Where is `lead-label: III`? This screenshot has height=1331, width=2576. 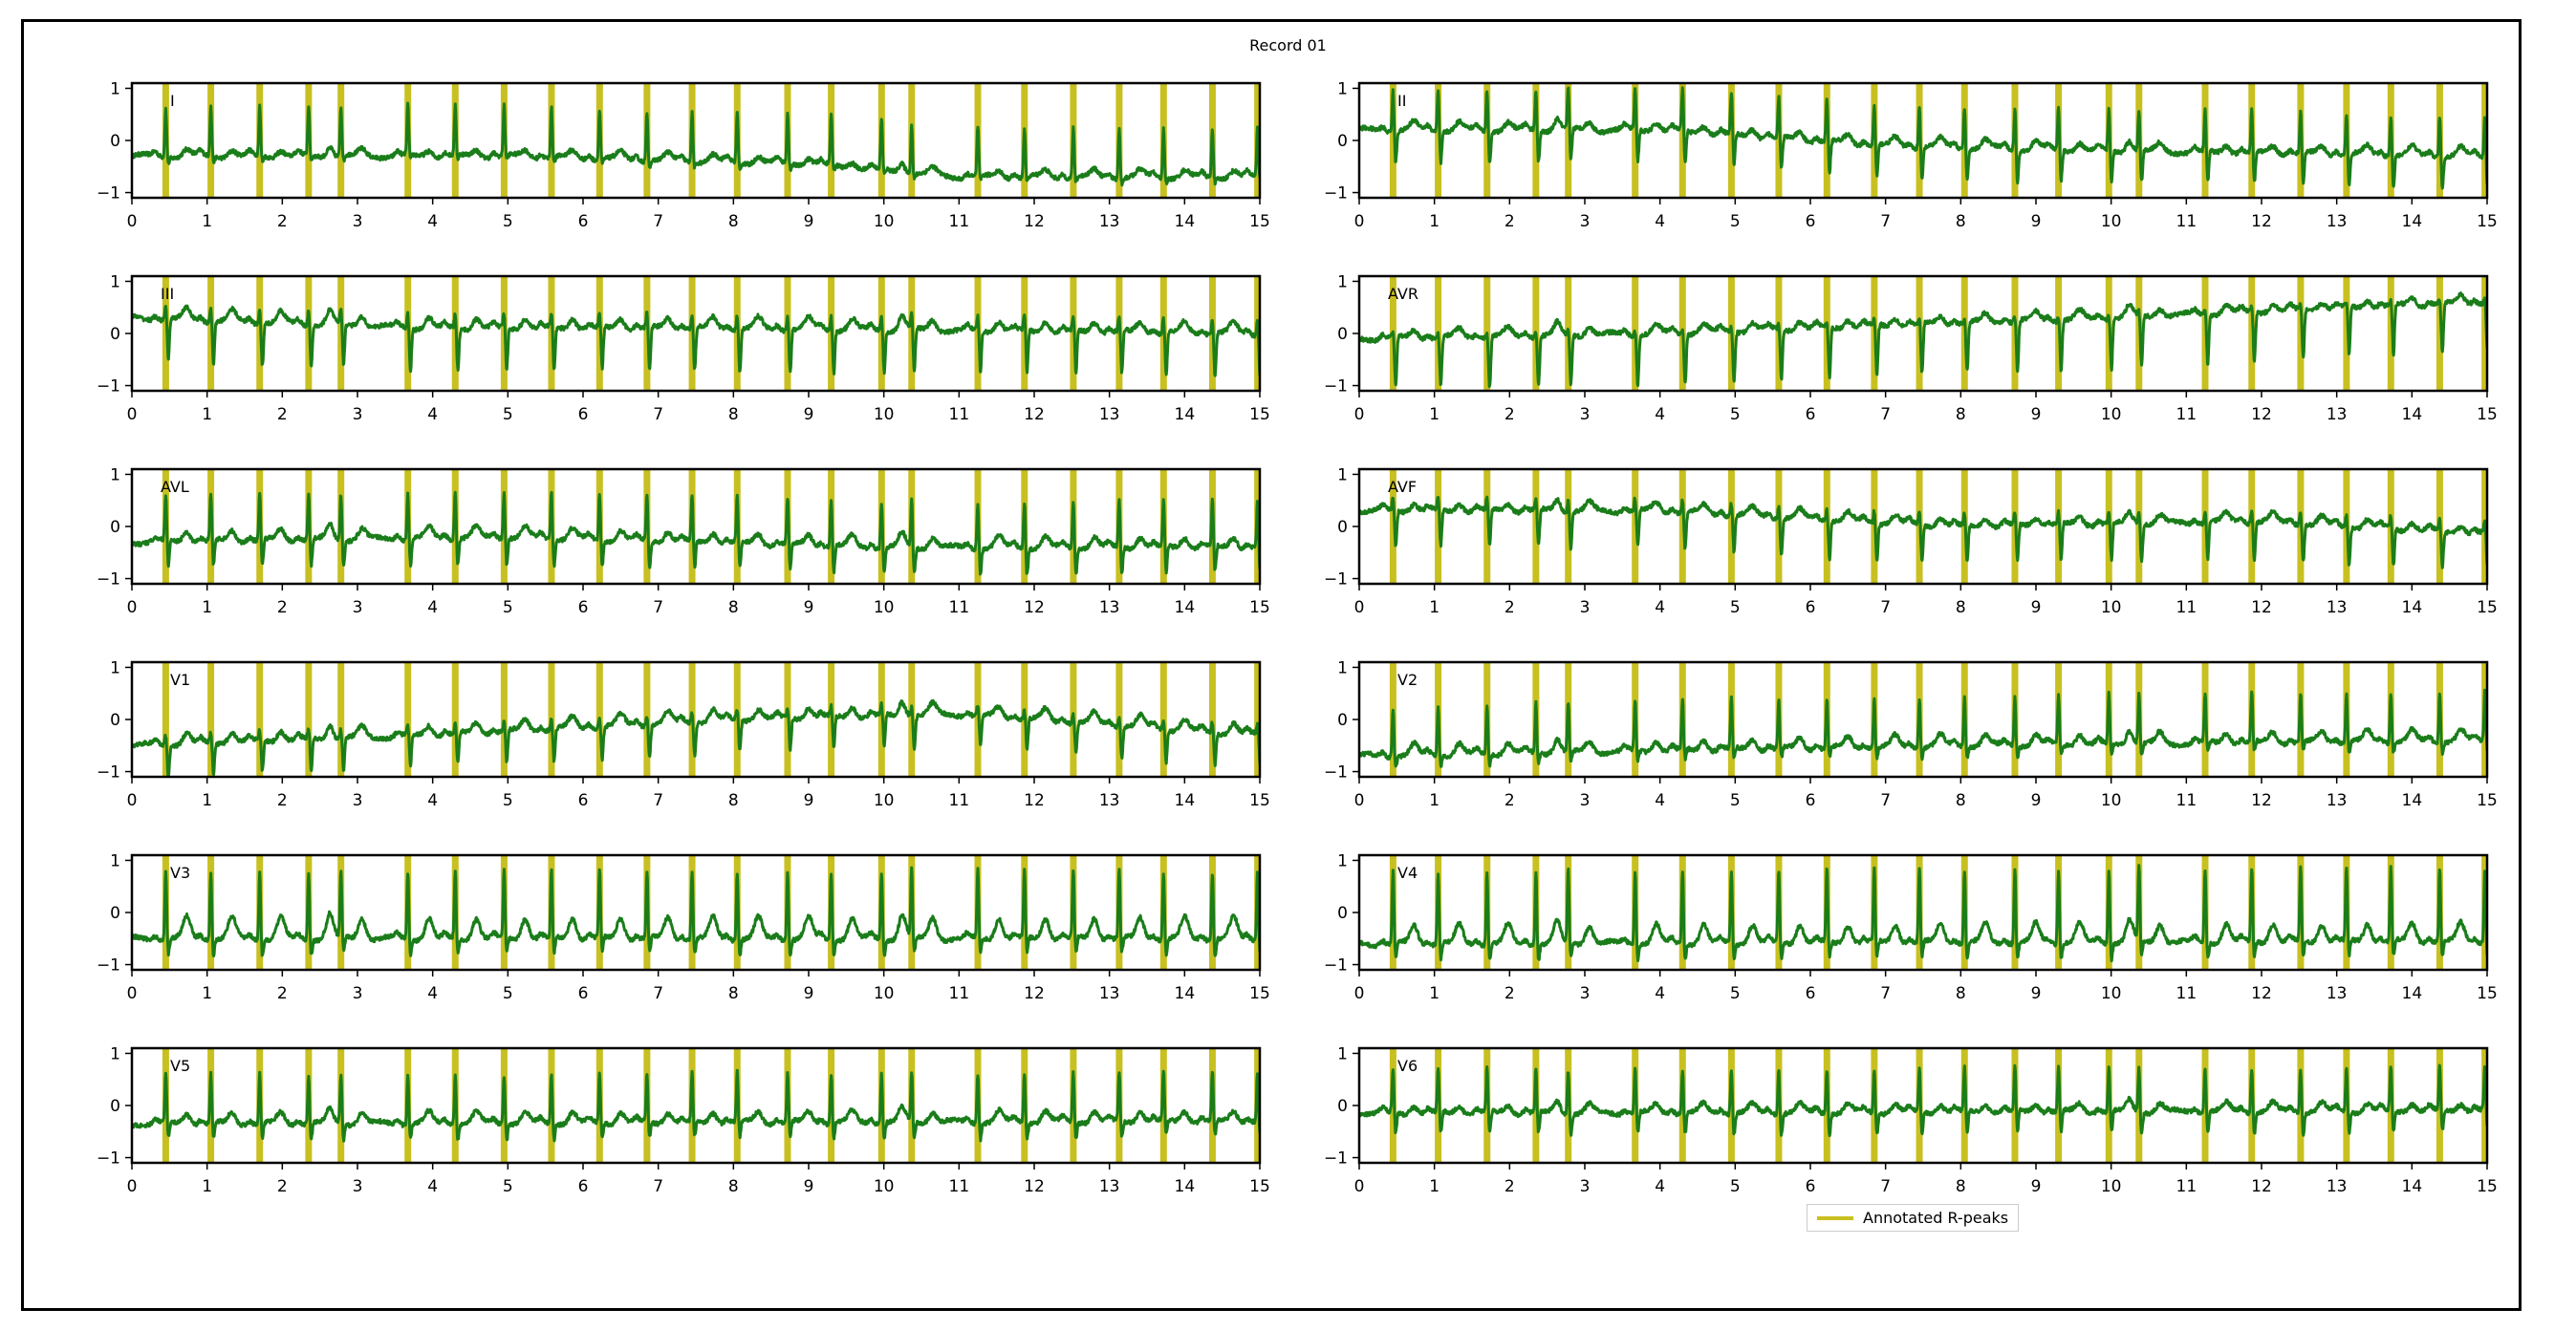 lead-label: III is located at coordinates (167, 294).